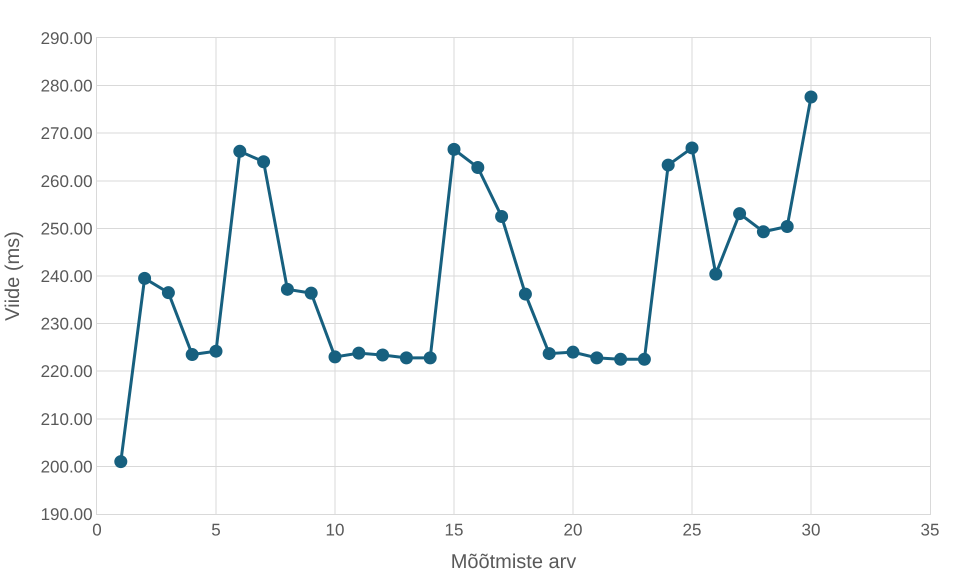 The image size is (958, 580). Describe the element at coordinates (66, 134) in the screenshot. I see `y-tick-label: 270.00` at that location.